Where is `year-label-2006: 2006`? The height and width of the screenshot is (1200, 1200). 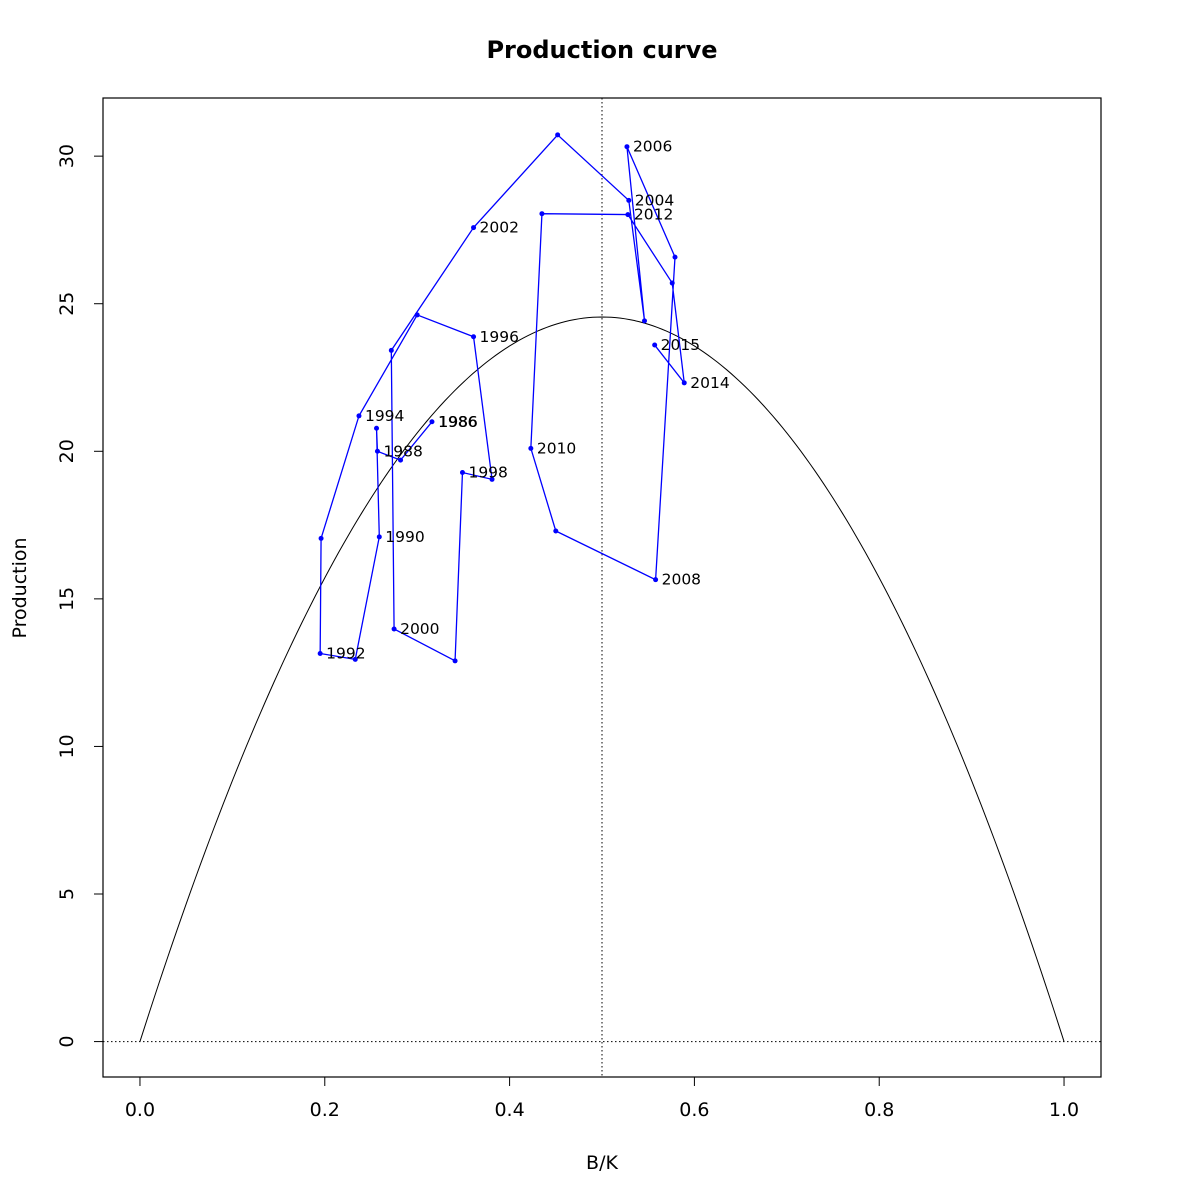 year-label-2006: 2006 is located at coordinates (652, 147).